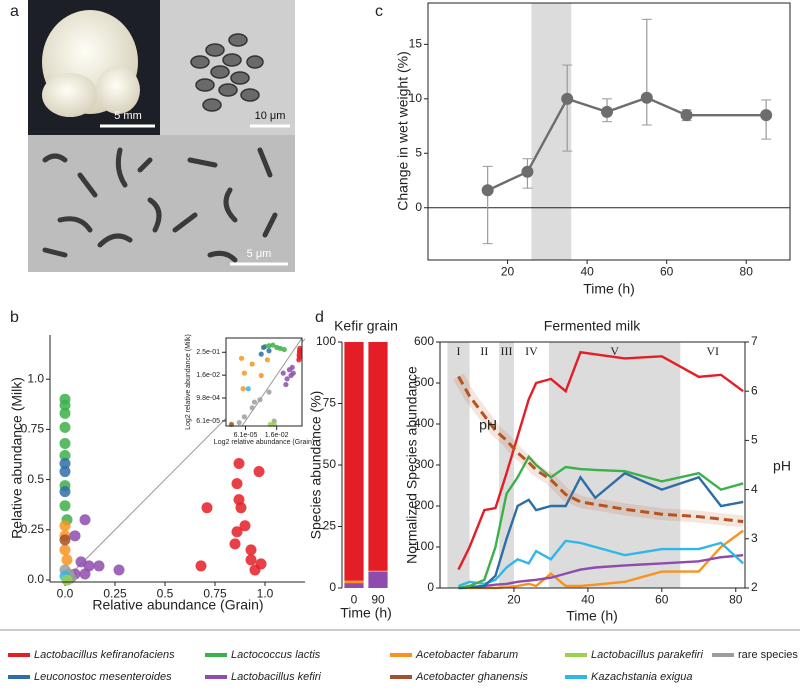  Describe the element at coordinates (330, 526) in the screenshot. I see `y-tick-label: 25` at that location.